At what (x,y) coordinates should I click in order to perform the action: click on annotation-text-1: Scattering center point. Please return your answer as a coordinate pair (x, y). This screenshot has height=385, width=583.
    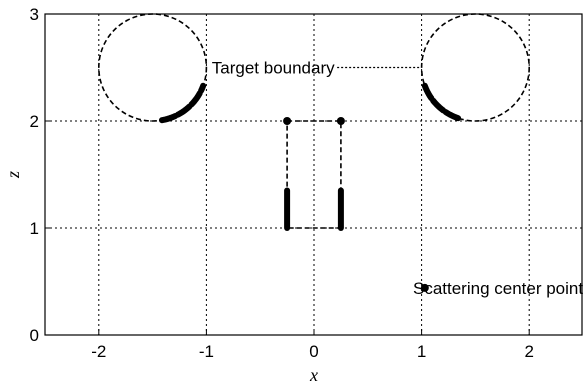
    Looking at the image, I should click on (498, 288).